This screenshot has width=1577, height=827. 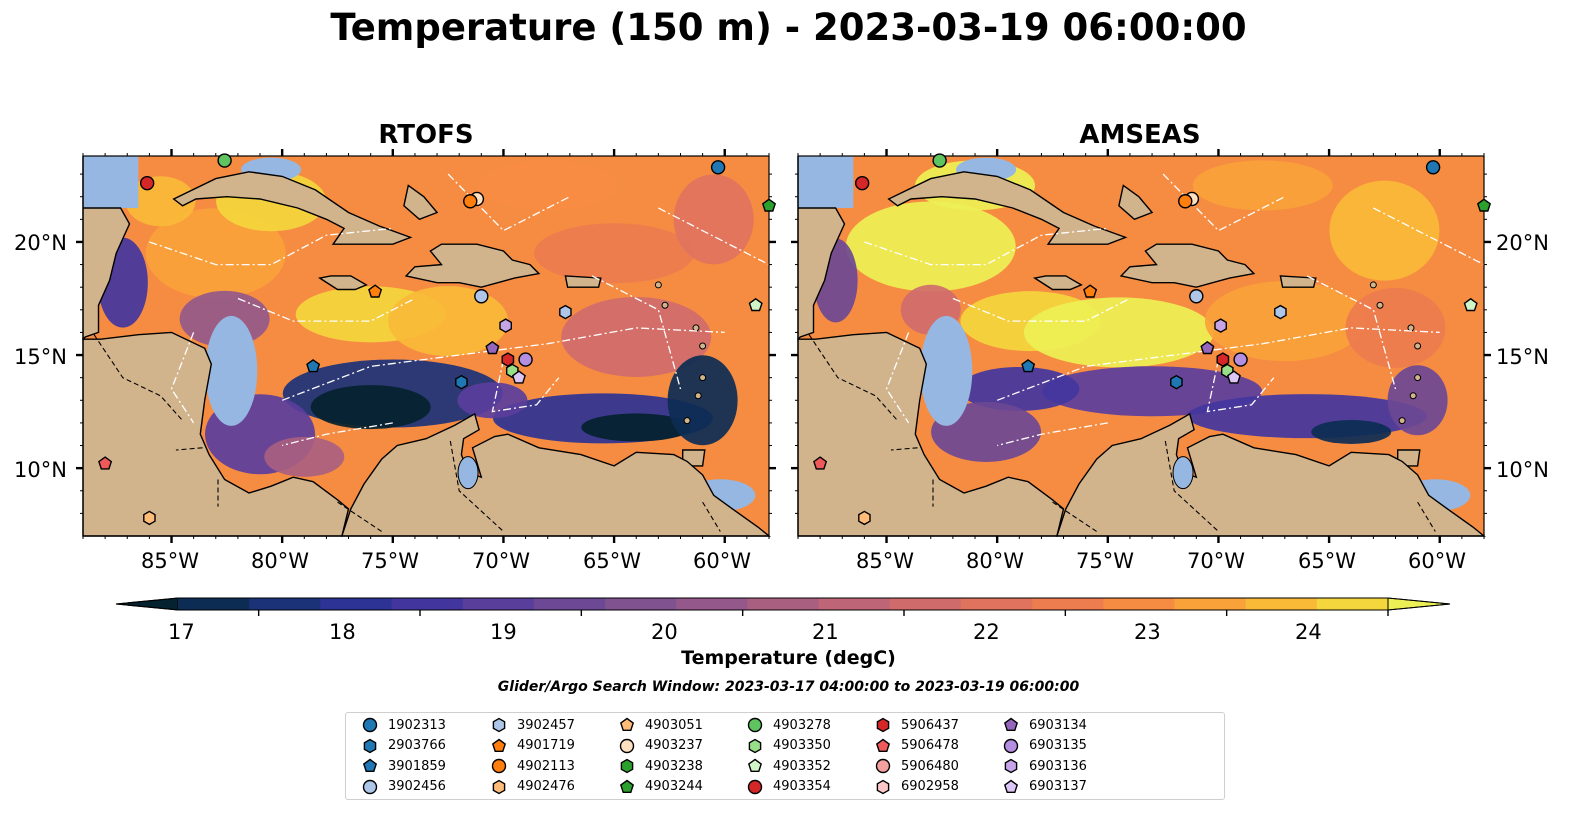 What do you see at coordinates (1522, 470) in the screenshot?
I see `lat-tick-label-right: 10°N` at bounding box center [1522, 470].